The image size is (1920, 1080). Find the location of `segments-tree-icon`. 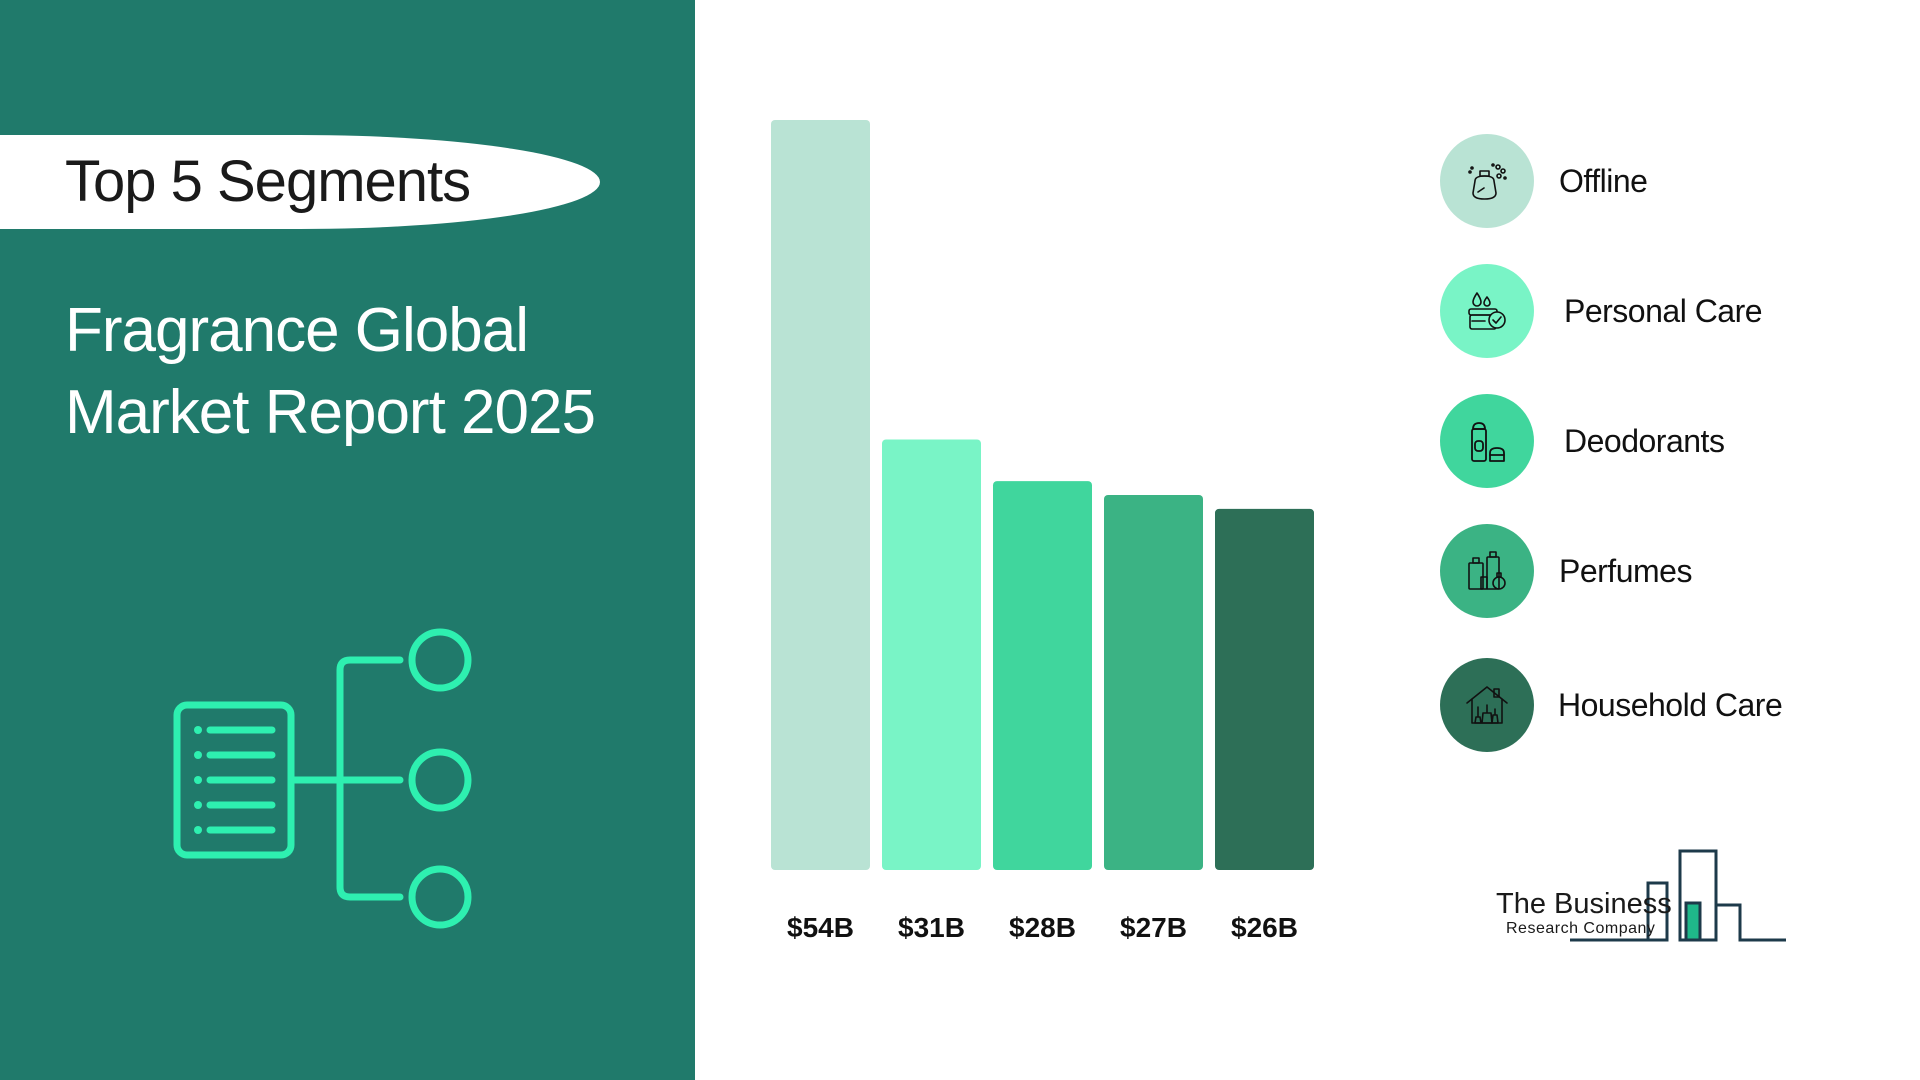

segments-tree-icon is located at coordinates (322, 778).